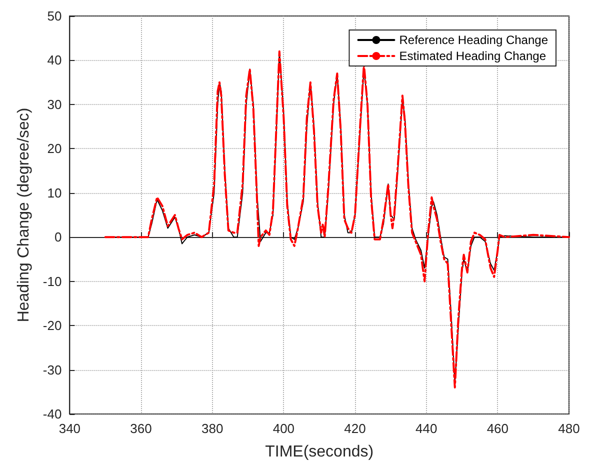  I want to click on x-tick-label: 340, so click(69, 428).